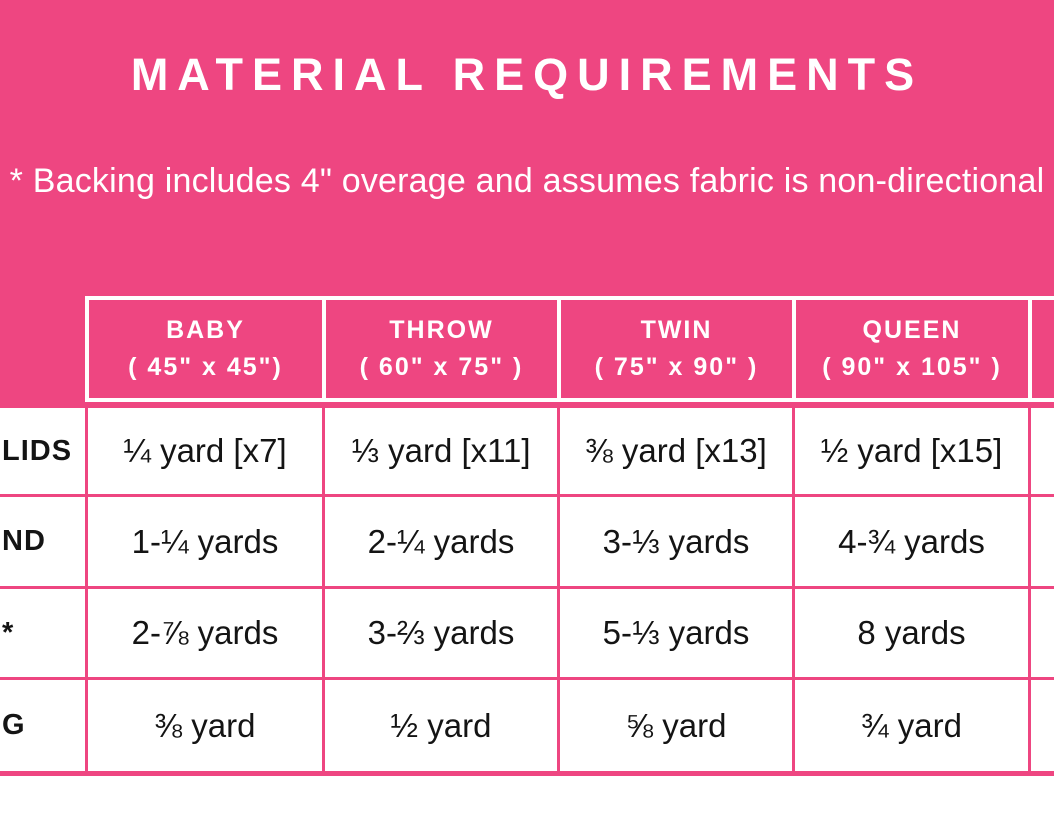  Describe the element at coordinates (42, 349) in the screenshot. I see `table-corner-cell` at that location.